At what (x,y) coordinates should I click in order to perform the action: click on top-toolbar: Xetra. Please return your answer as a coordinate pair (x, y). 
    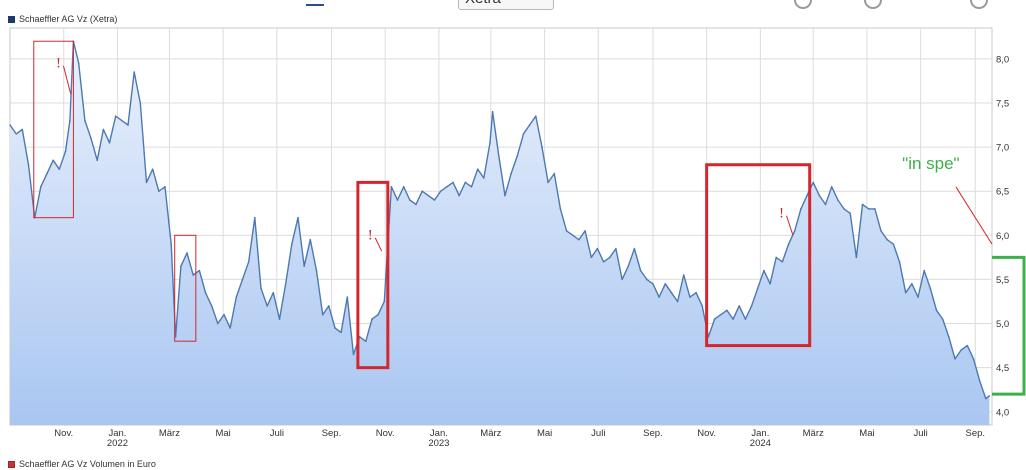
    Looking at the image, I should click on (513, 6).